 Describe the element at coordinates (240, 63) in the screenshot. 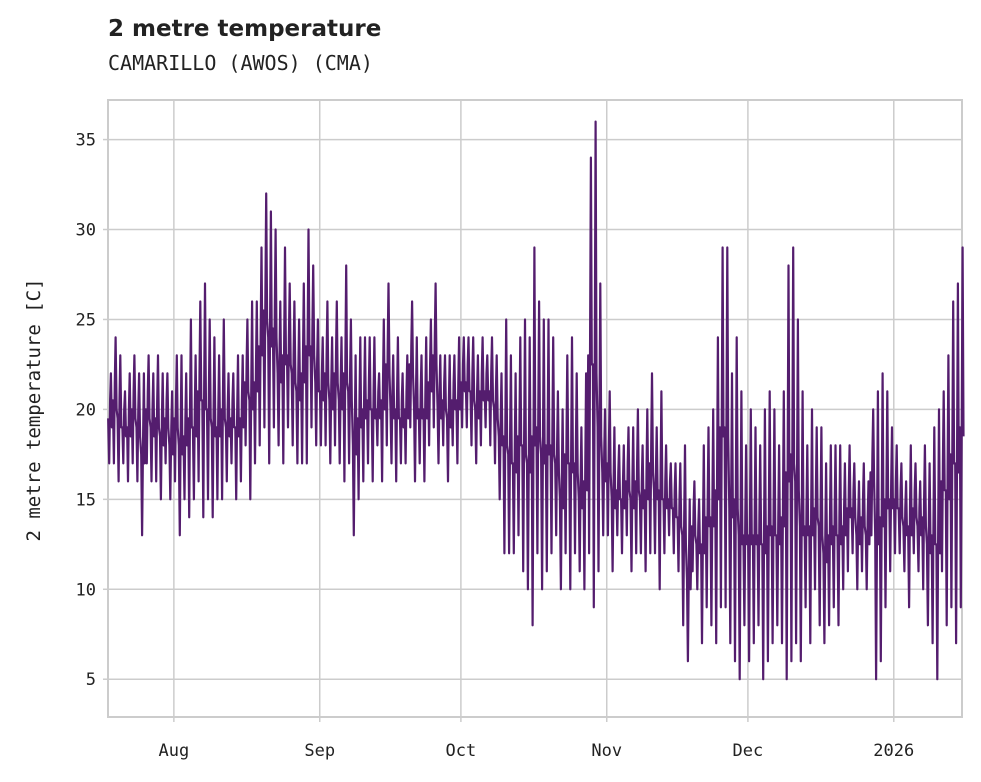

I see `chart-subtitle: CAMARILLO (AWOS) (CMA)` at that location.